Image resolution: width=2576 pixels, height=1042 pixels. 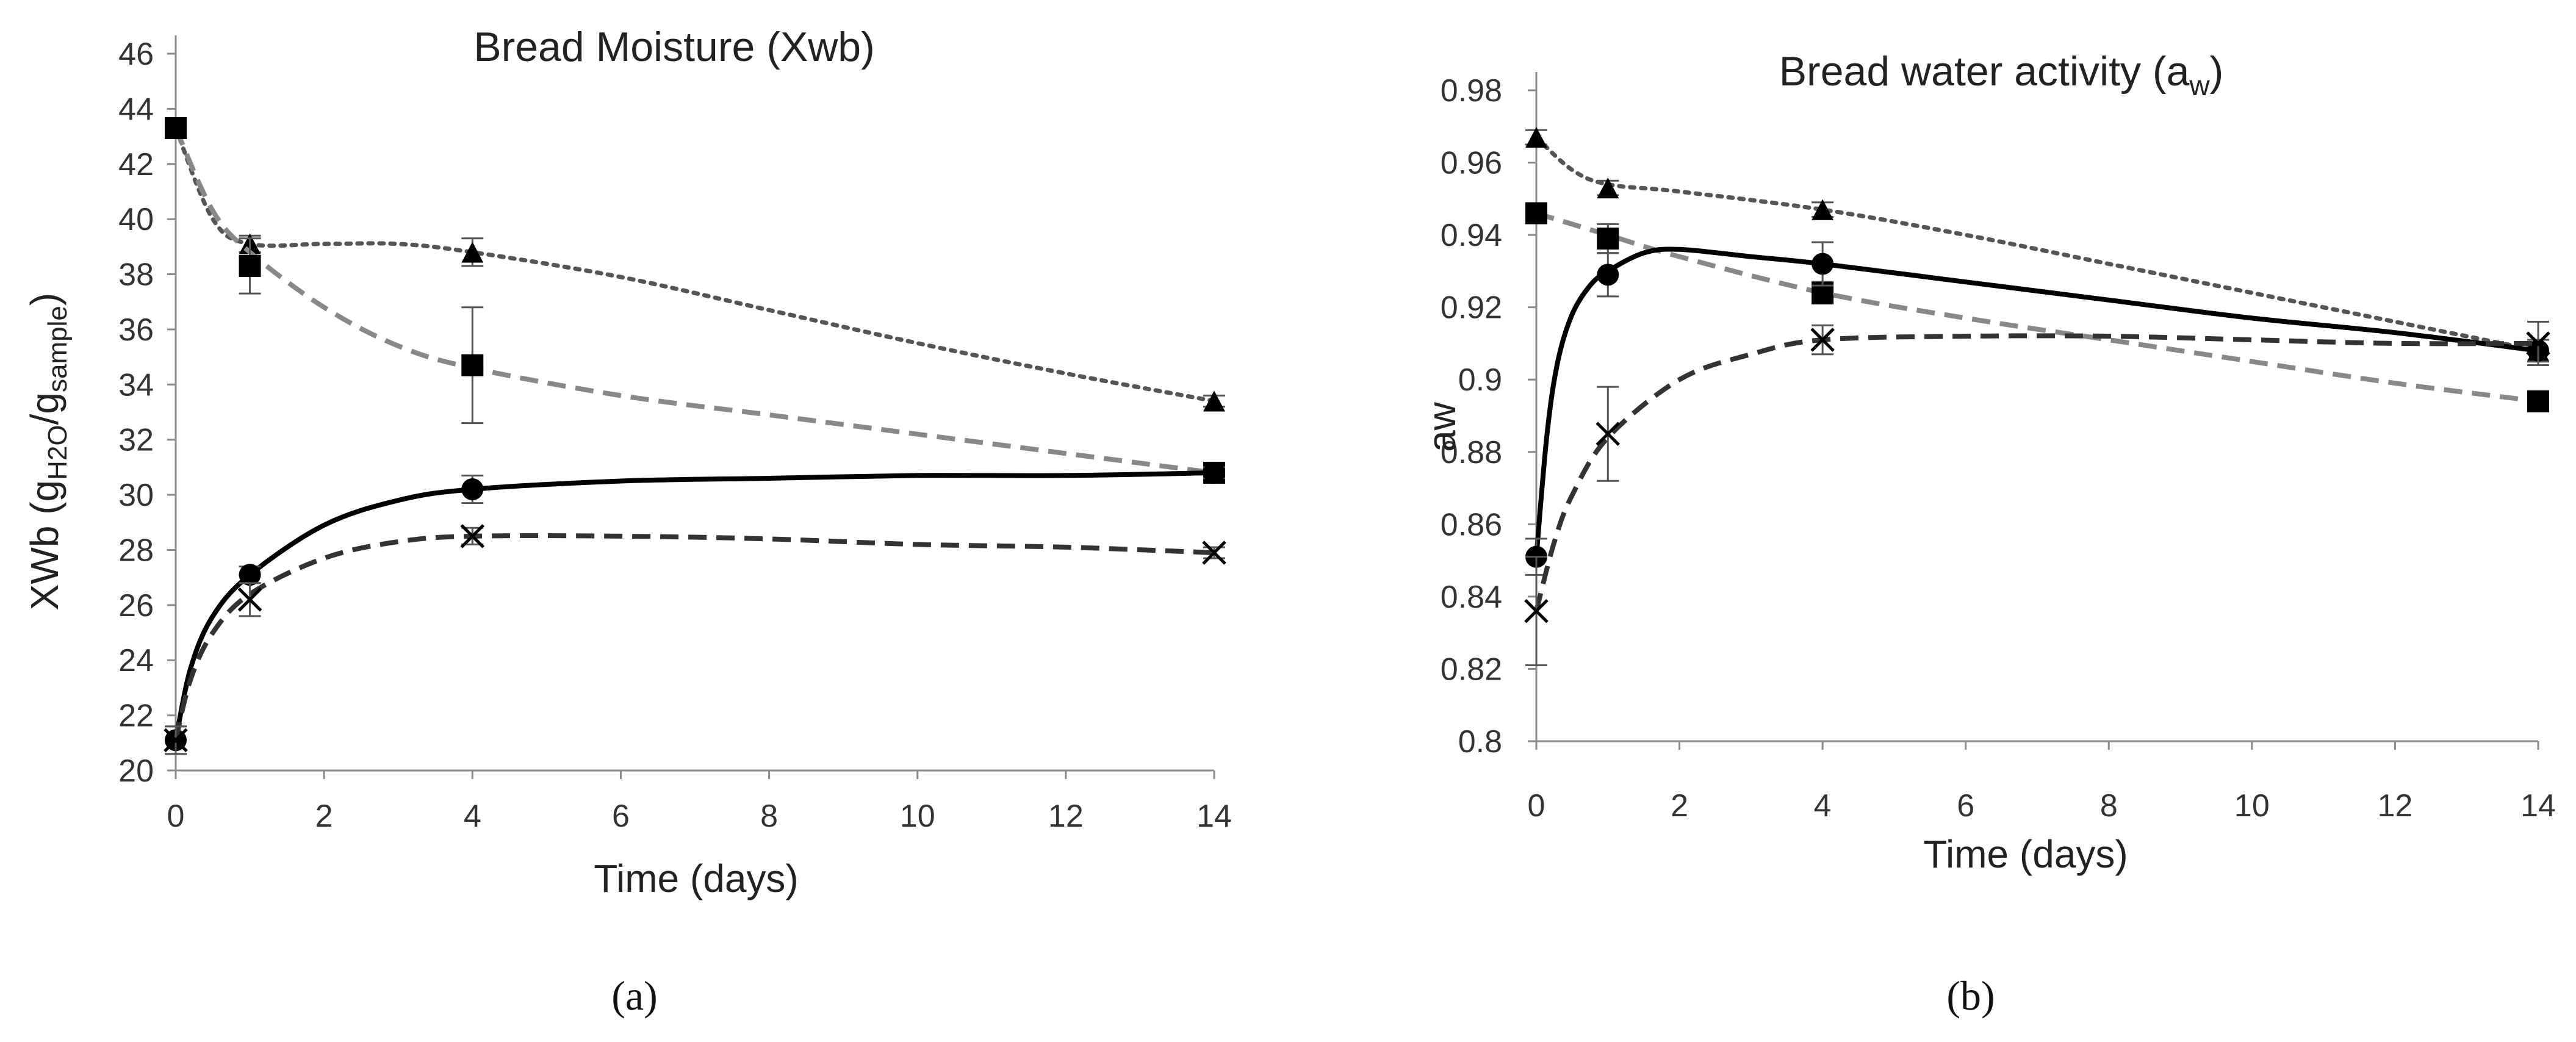 I want to click on y-tick-label: 22, so click(x=136, y=716).